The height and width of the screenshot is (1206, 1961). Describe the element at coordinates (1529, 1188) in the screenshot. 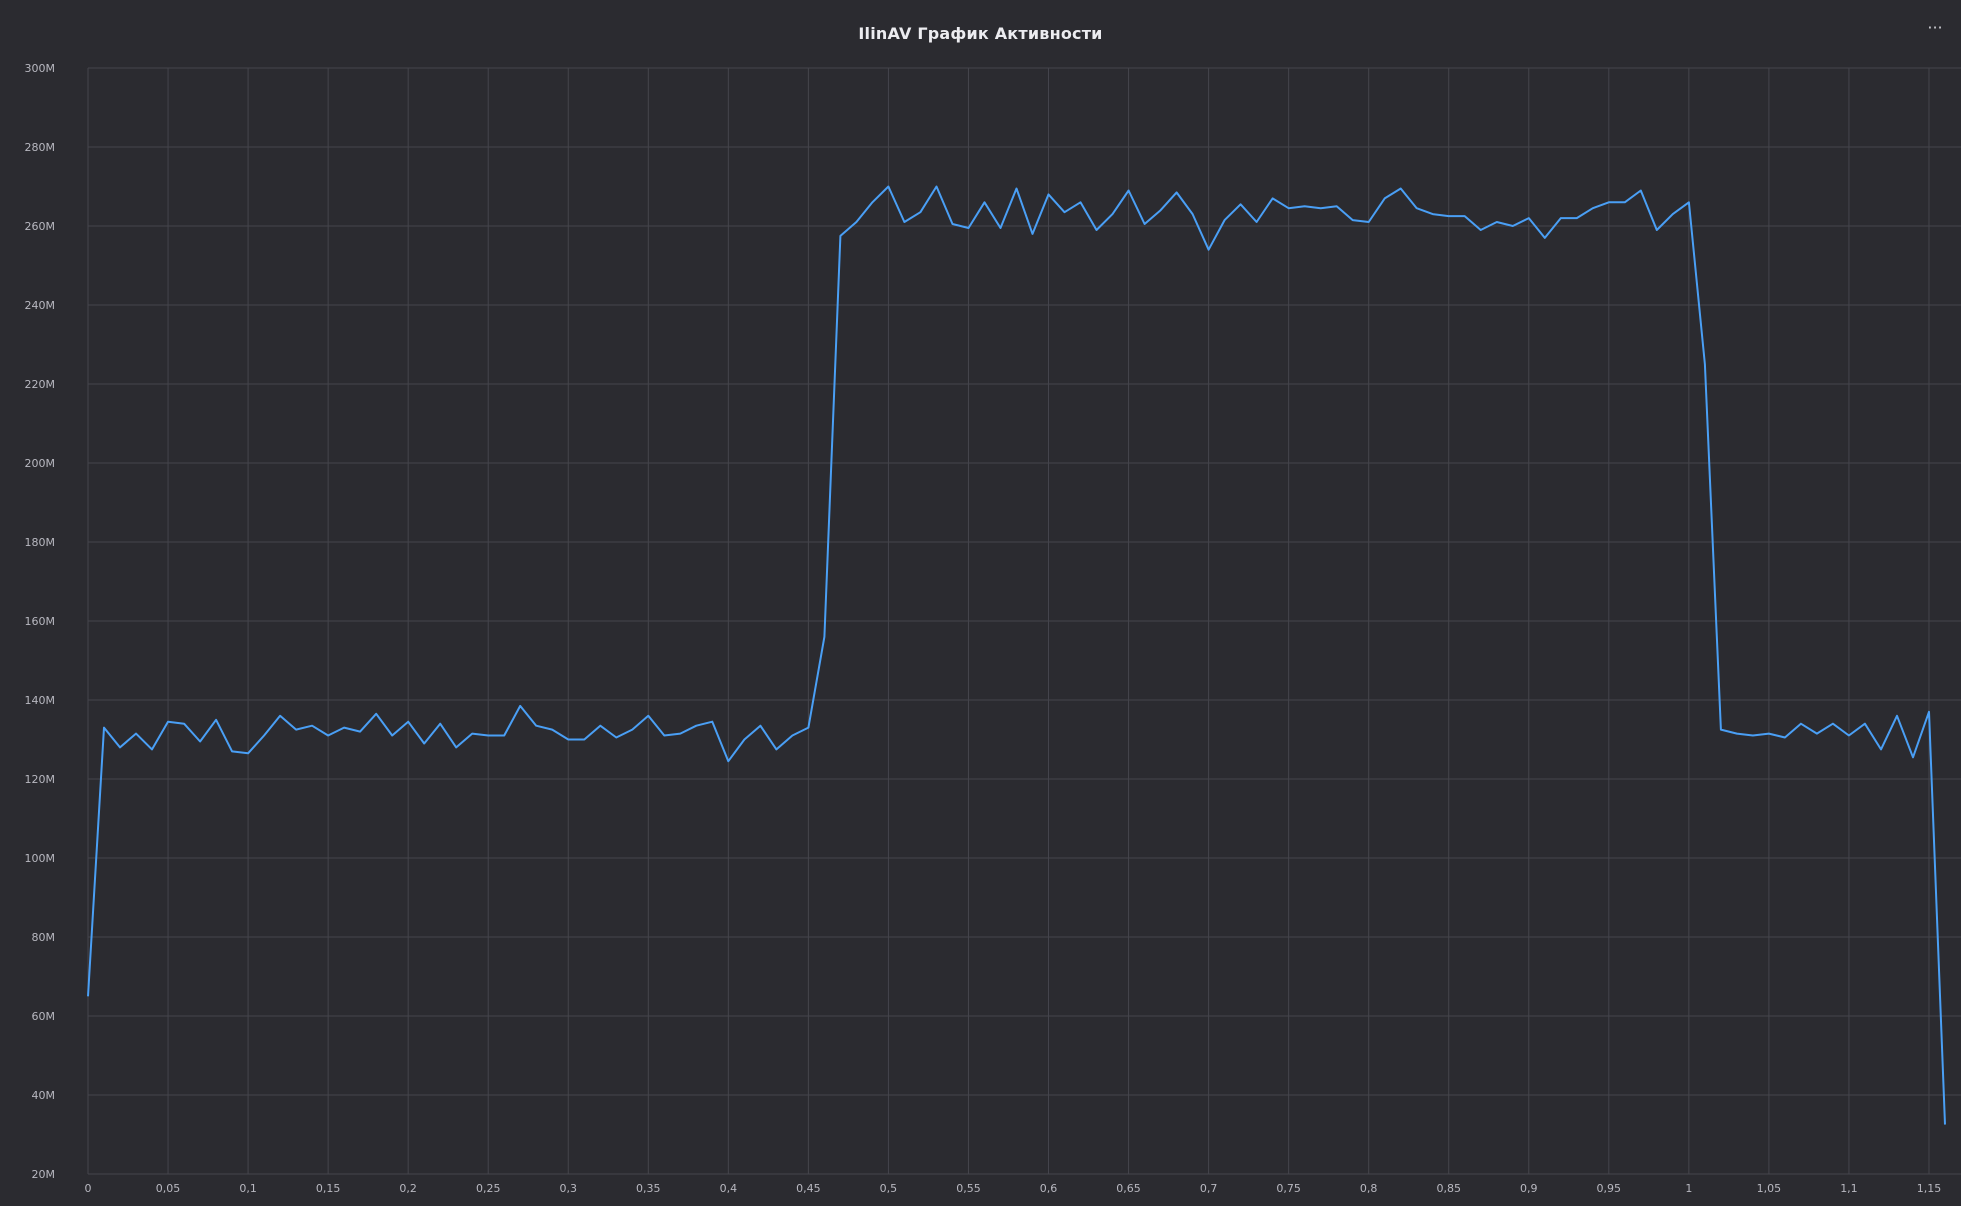

I see `x-tick-label: 0,9` at that location.